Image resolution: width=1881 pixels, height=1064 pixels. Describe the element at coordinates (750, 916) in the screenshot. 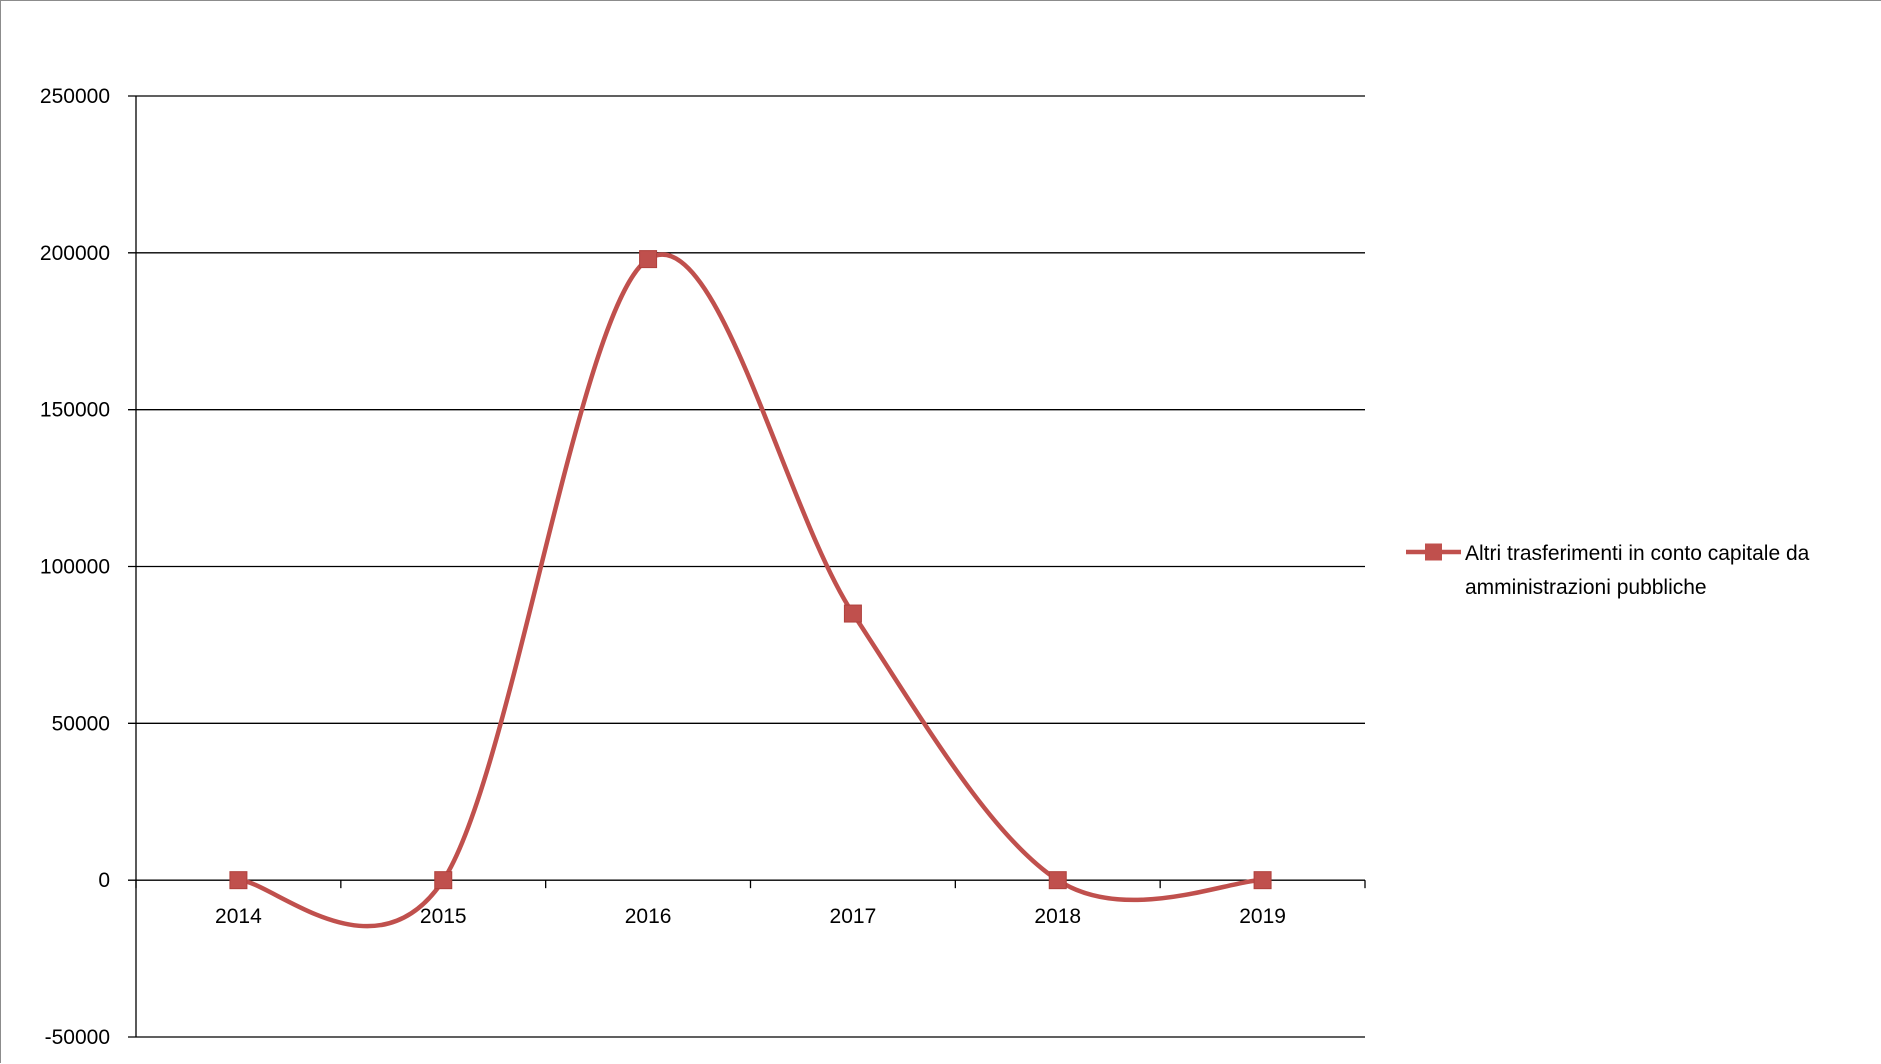

I see `x-axis-tick-labels: 2014 2015 2016 2017 2018 2019` at that location.